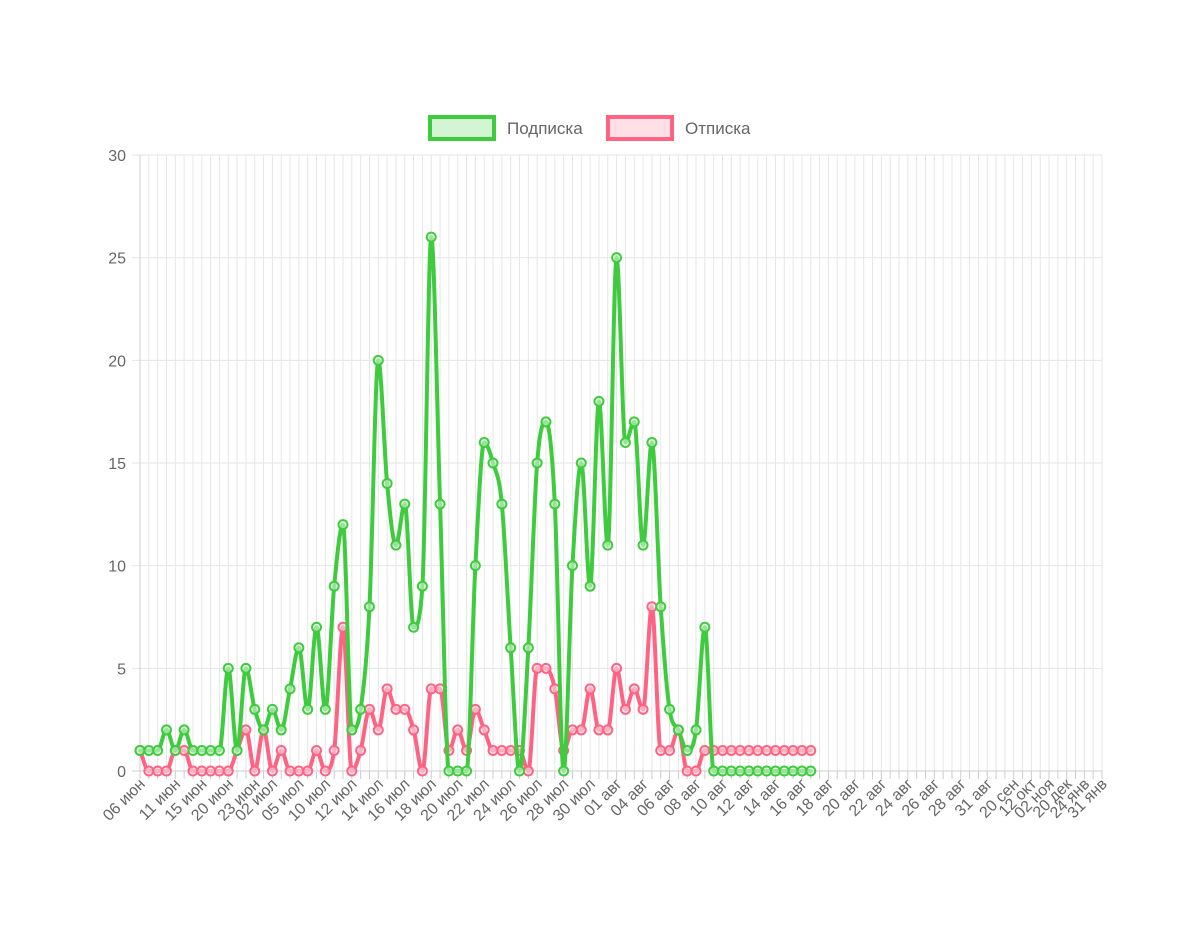 The image size is (1200, 928). Describe the element at coordinates (121, 669) in the screenshot. I see `y-tick-label: 5` at that location.